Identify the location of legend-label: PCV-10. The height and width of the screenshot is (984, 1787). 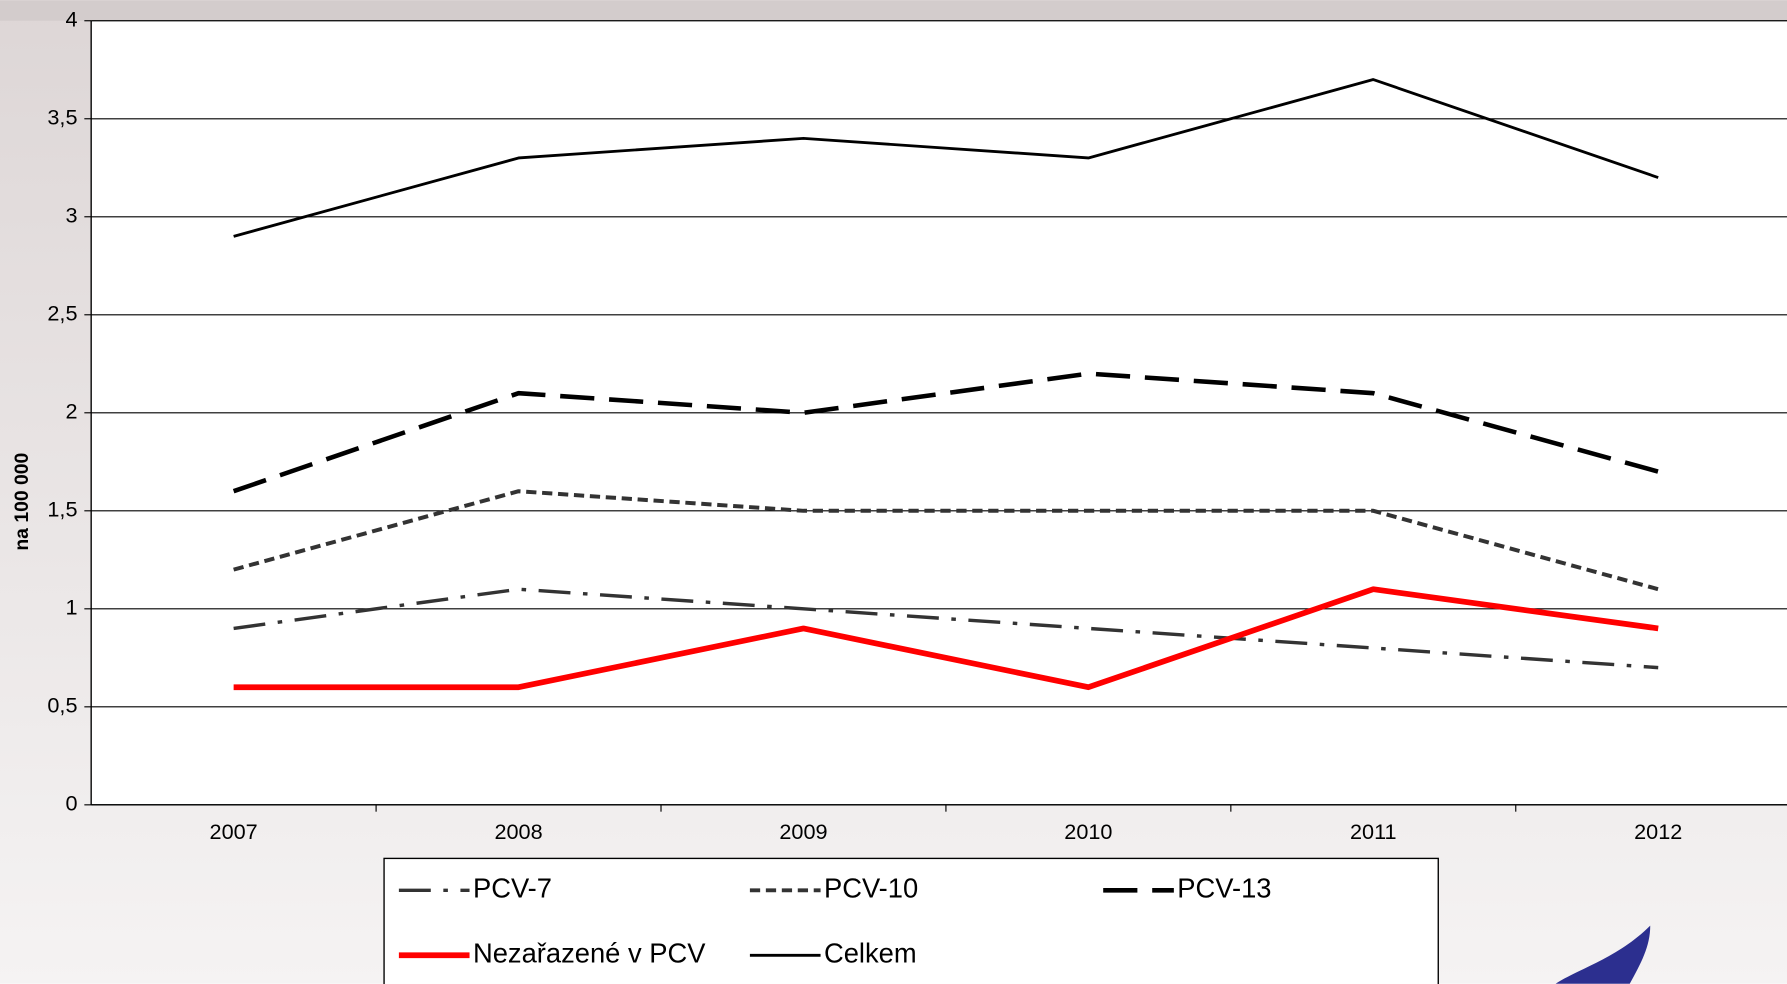
(871, 888).